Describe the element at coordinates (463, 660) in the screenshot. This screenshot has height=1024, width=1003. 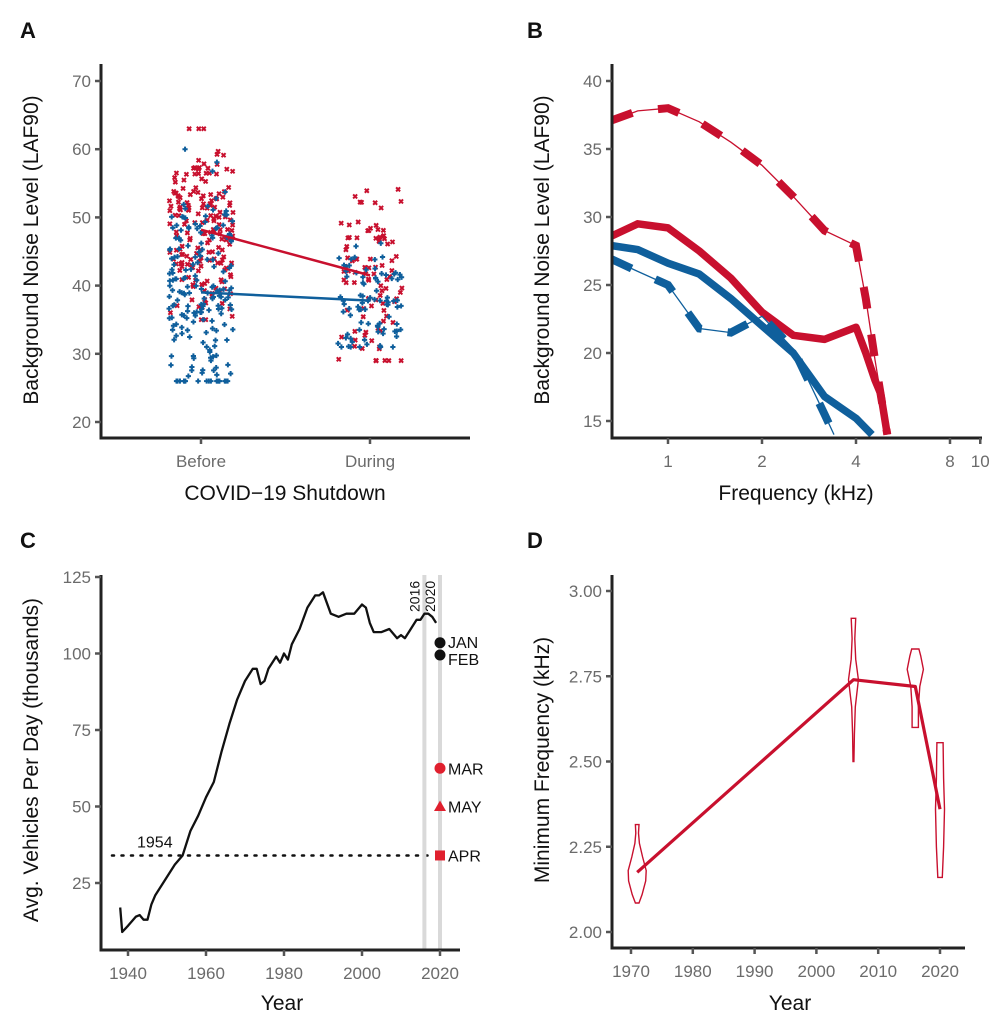
I see `month-label: FEB` at that location.